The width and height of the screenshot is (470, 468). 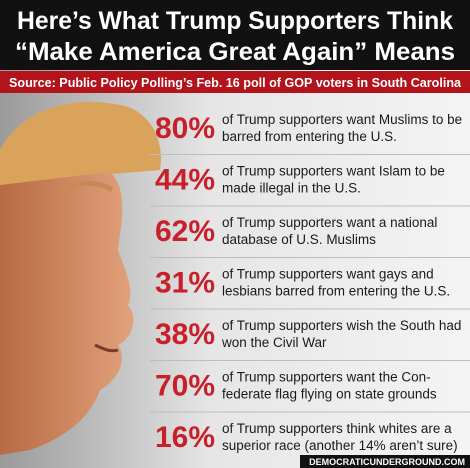 I want to click on item-text: won the Civil War, so click(x=274, y=342).